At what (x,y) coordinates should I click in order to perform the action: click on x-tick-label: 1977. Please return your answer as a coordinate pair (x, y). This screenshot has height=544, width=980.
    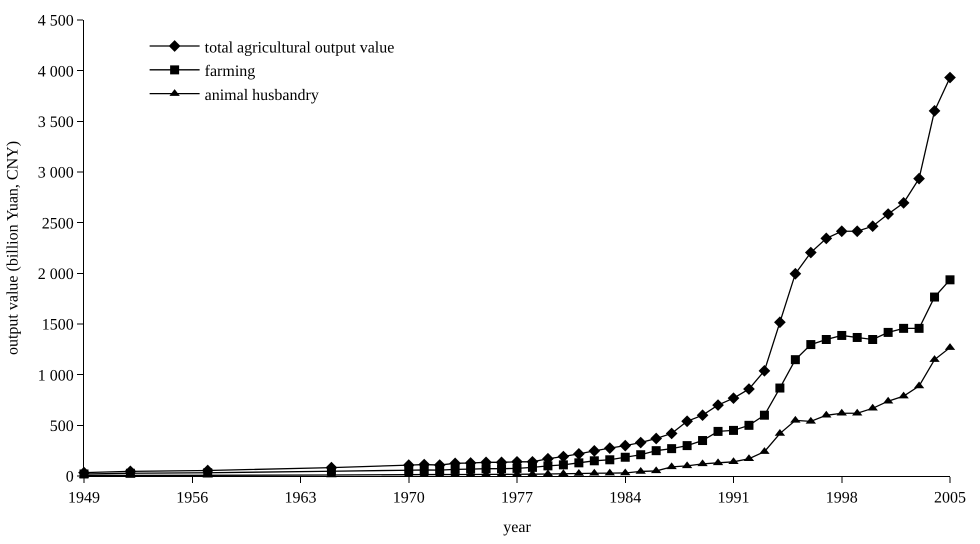
    Looking at the image, I should click on (517, 497).